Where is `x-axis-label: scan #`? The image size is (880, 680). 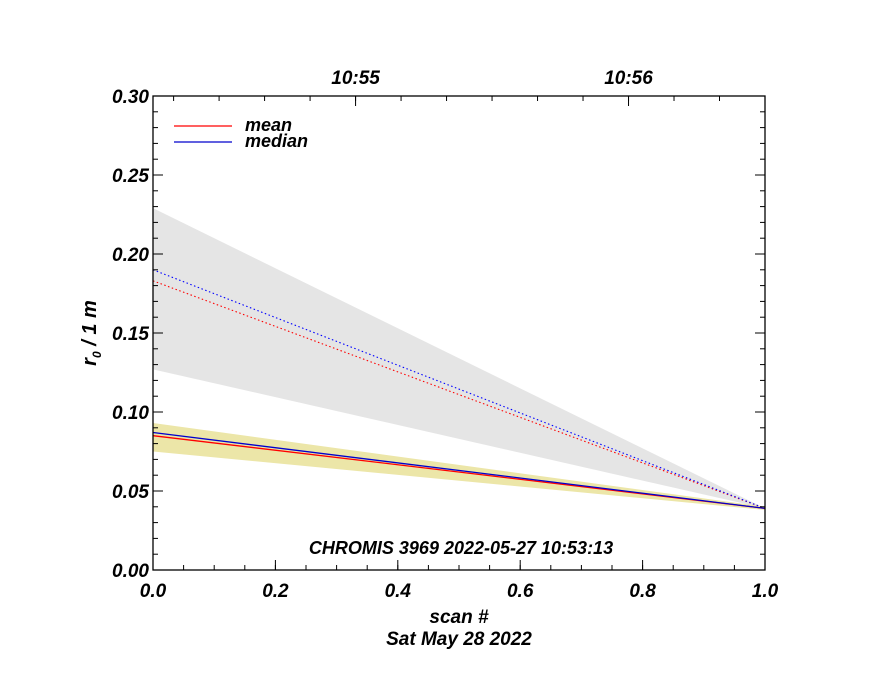
x-axis-label: scan # is located at coordinates (459, 617).